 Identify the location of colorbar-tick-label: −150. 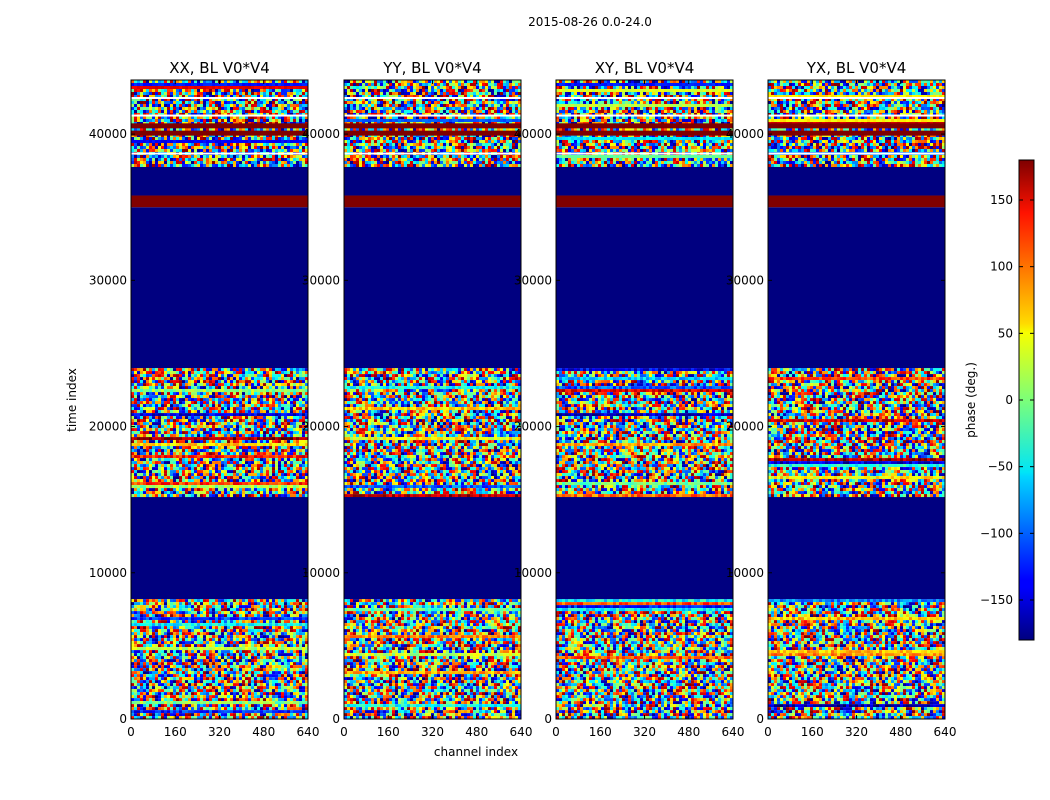
(996, 600).